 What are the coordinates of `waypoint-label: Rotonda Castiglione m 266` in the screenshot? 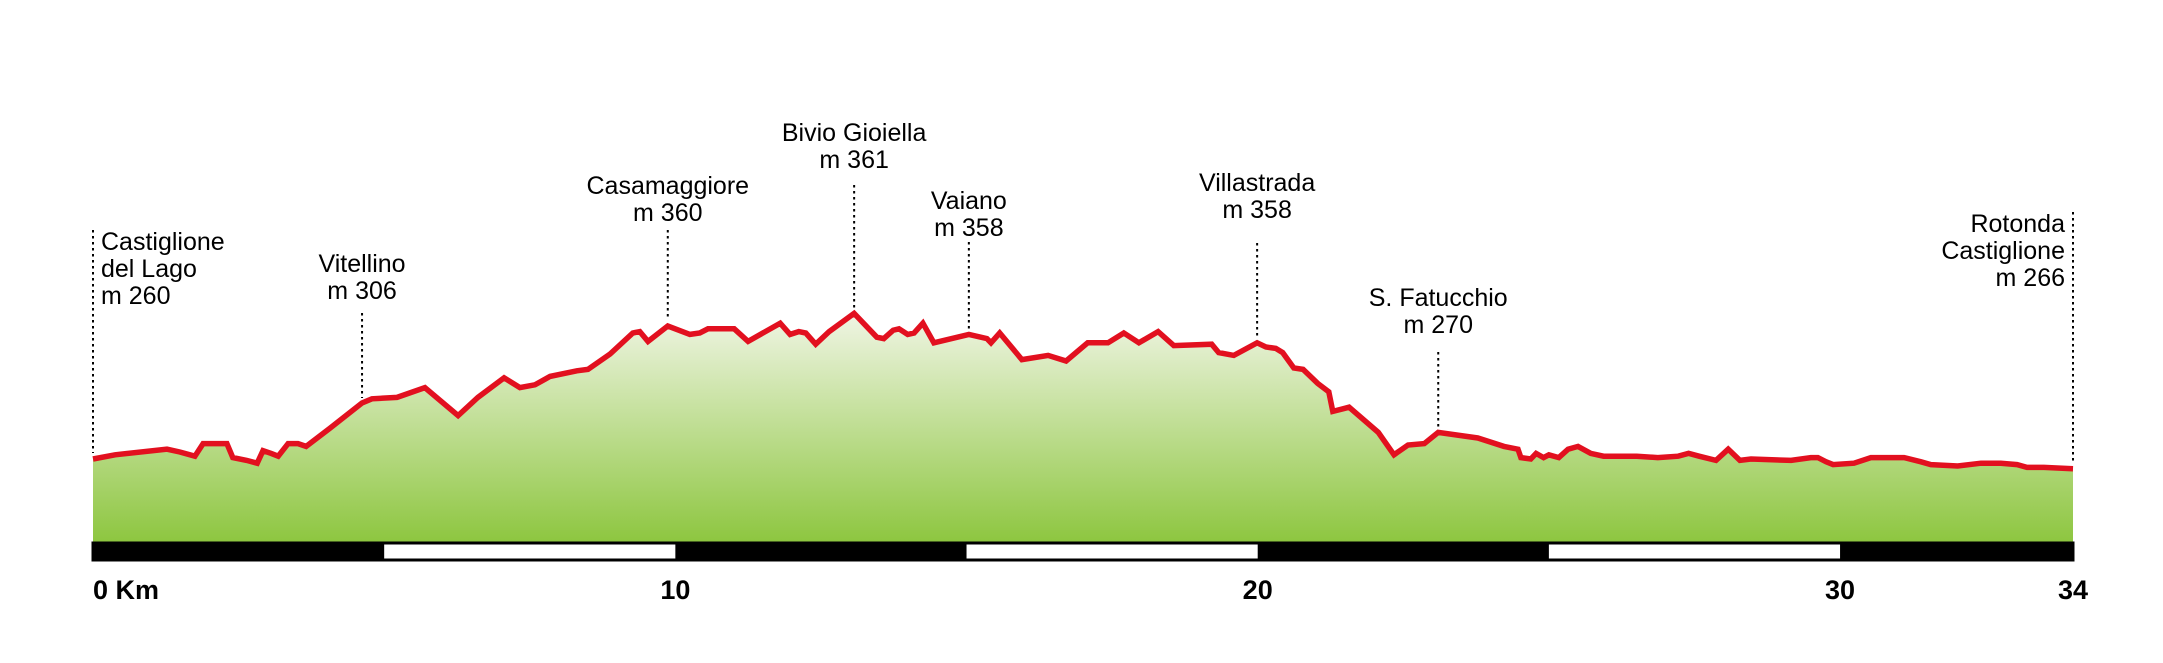 It's located at (2003, 251).